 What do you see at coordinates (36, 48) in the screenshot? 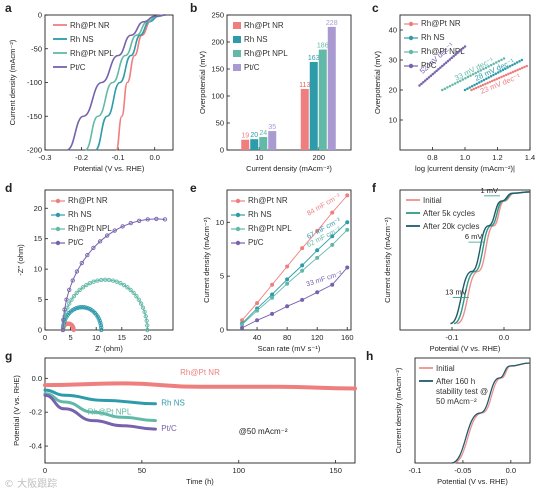
I see `a-ytick-label: -50` at bounding box center [36, 48].